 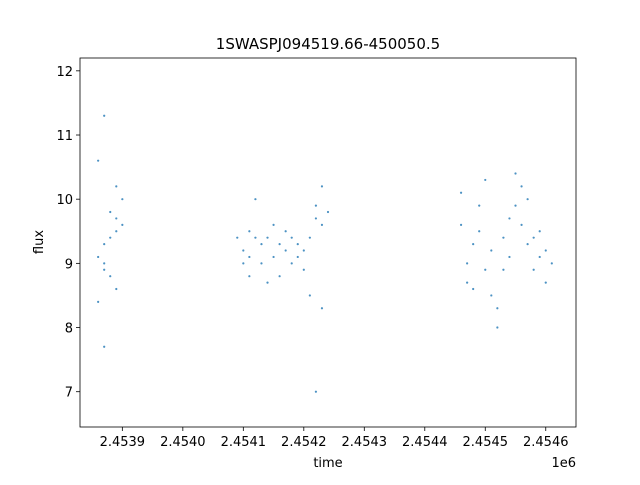 What do you see at coordinates (69, 264) in the screenshot?
I see `y-tick-label: 9` at bounding box center [69, 264].